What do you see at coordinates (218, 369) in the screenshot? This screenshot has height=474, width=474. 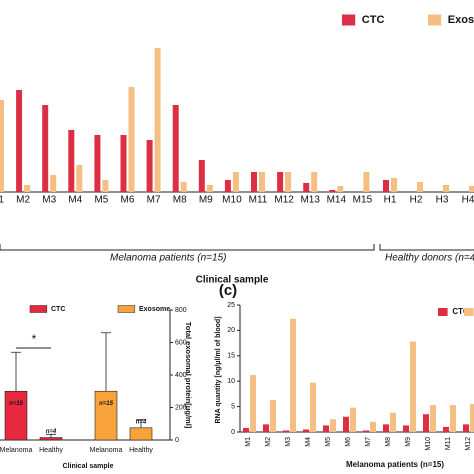 I see `y-axis-label: RNA quantity [ng/μl/ml of blood]` at bounding box center [218, 369].